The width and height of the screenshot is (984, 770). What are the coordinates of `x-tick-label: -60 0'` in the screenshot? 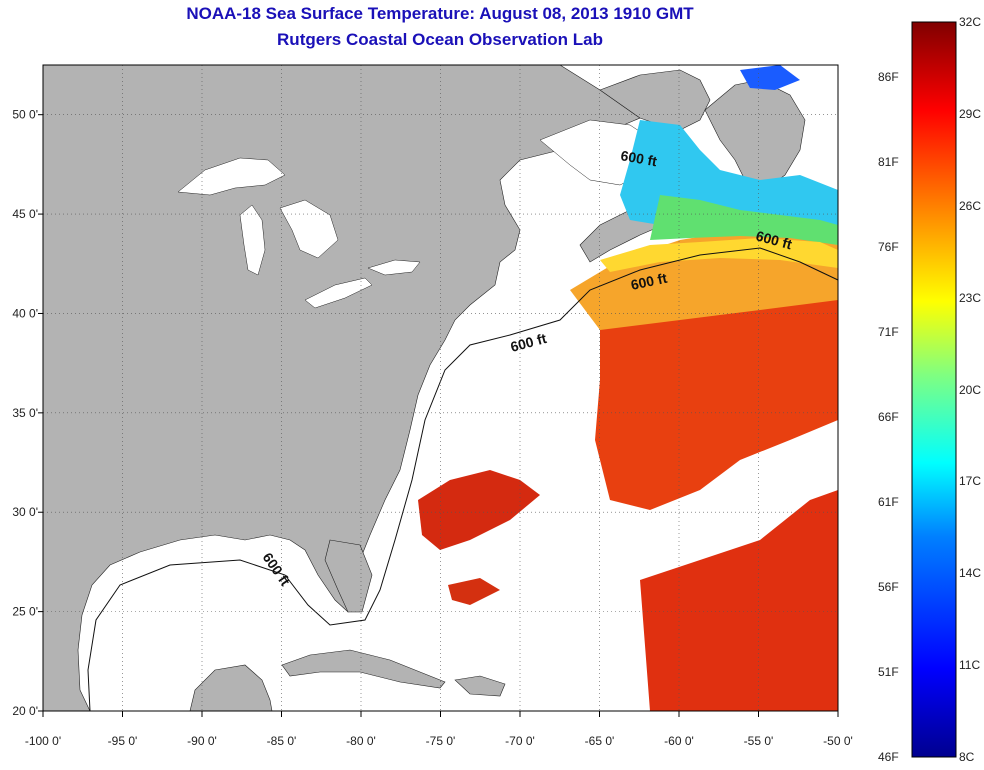 It's located at (679, 741).